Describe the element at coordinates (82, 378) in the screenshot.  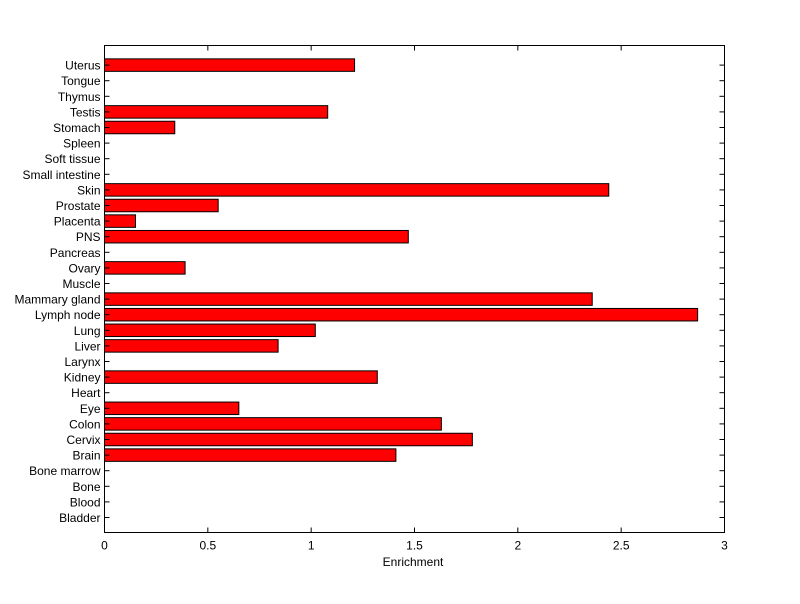
I see `y-tick-label-kidney: Kidney` at that location.